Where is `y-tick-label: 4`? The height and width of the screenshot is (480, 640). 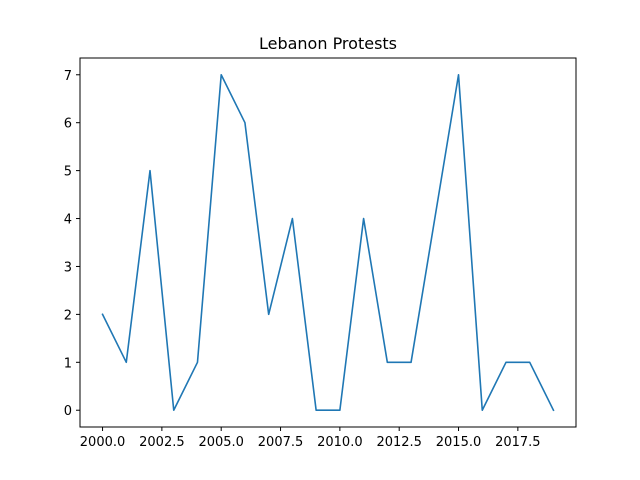
y-tick-label: 4 is located at coordinates (68, 220).